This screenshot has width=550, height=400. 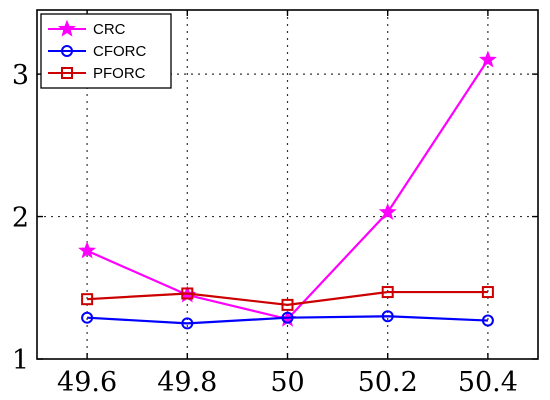 What do you see at coordinates (187, 382) in the screenshot?
I see `x-tick-label: 49.8` at bounding box center [187, 382].